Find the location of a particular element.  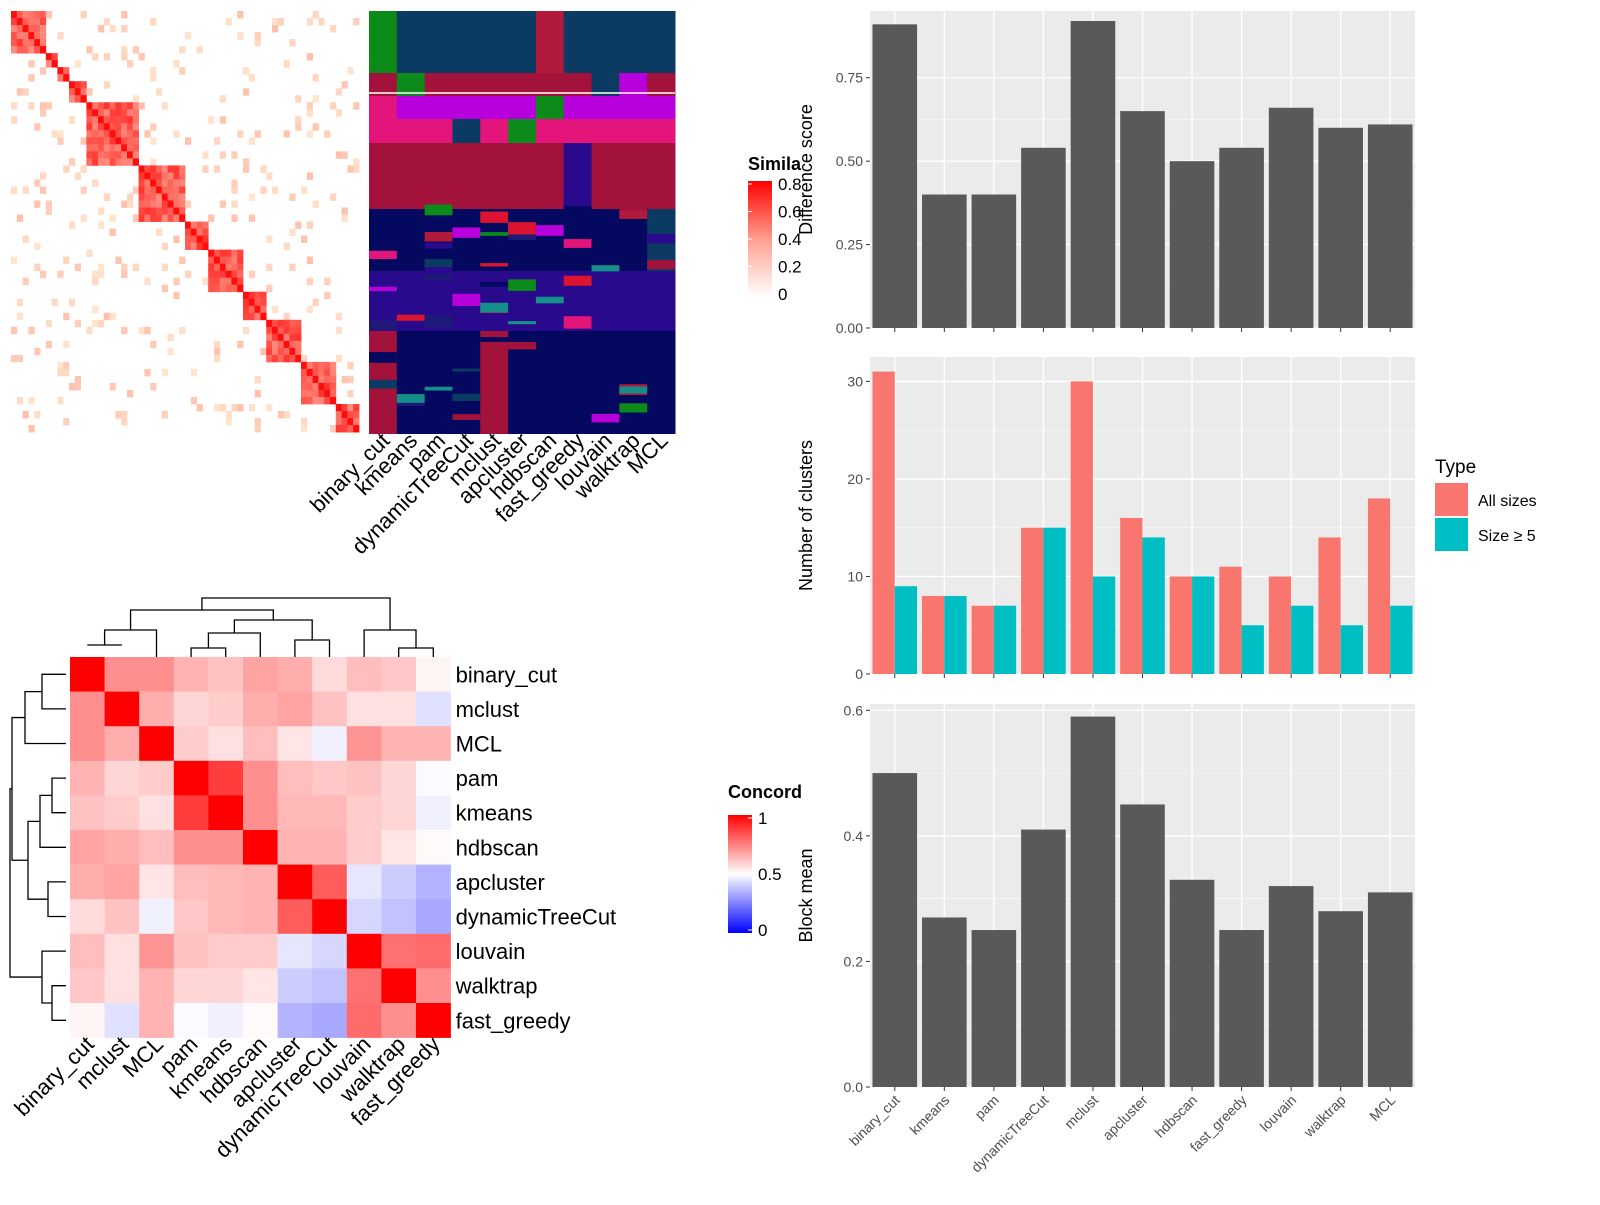

assignment-matrix is located at coordinates (522, 222).